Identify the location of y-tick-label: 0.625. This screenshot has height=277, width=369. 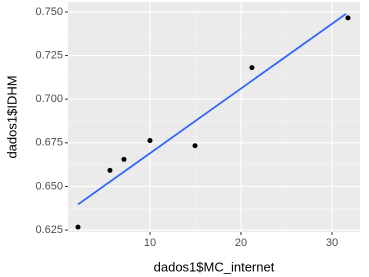
(49, 230).